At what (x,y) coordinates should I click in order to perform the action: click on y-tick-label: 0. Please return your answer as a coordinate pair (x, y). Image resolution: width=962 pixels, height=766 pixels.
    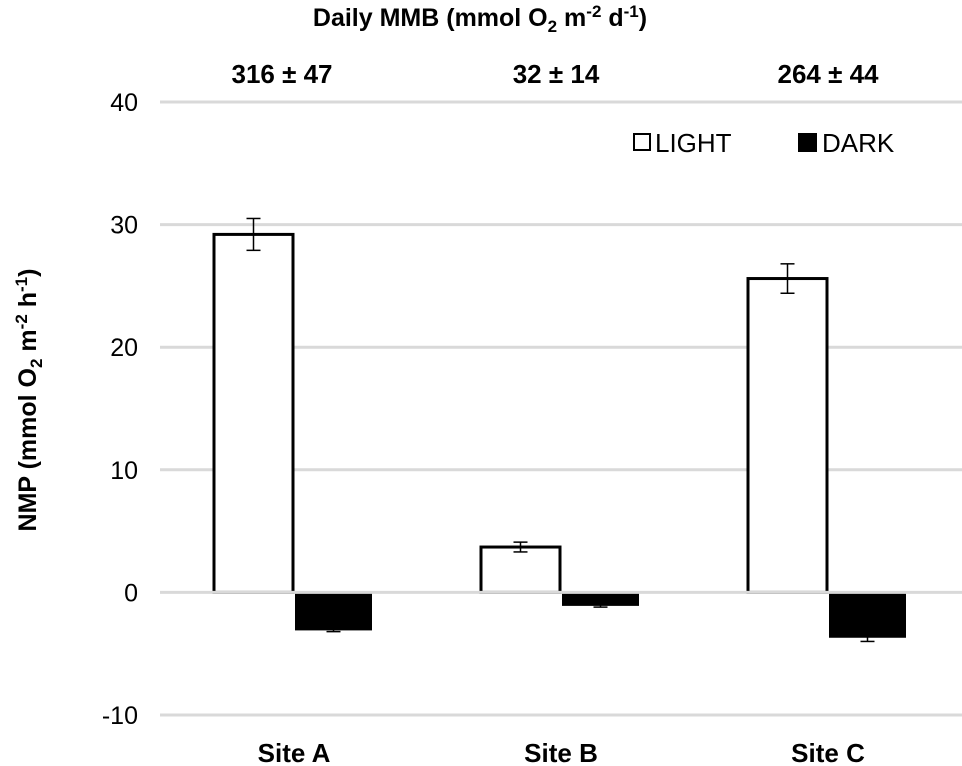
    Looking at the image, I should click on (131, 593).